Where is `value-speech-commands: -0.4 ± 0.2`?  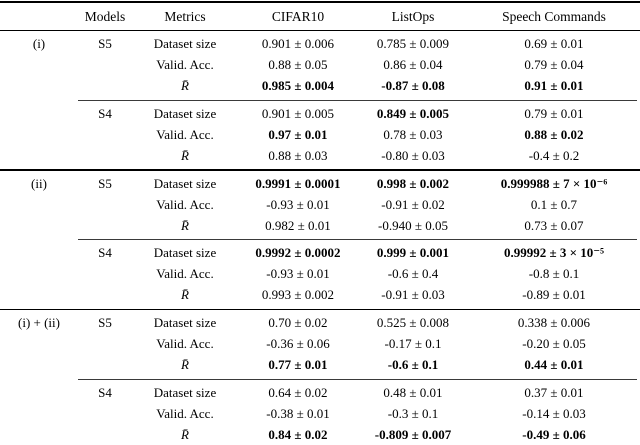 value-speech-commands: -0.4 ± 0.2 is located at coordinates (554, 155).